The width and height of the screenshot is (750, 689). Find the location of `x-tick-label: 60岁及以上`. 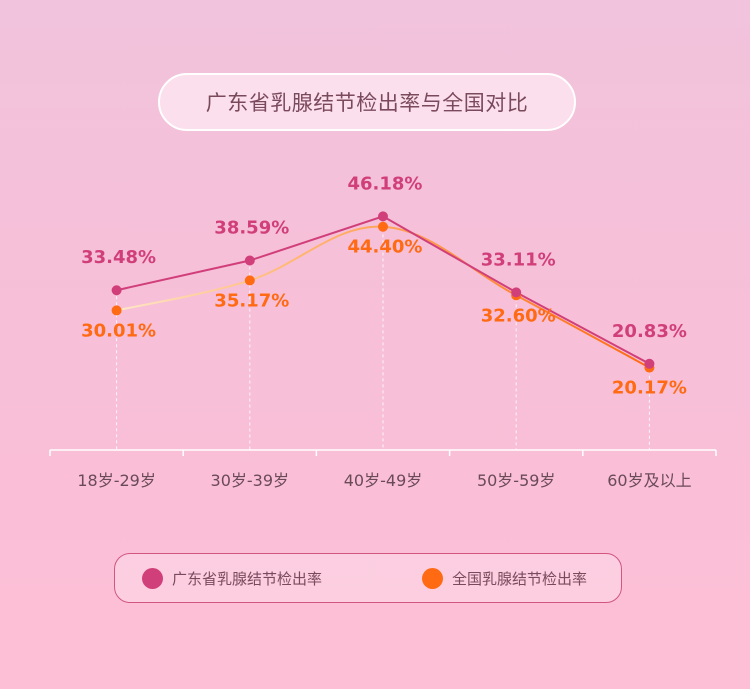

x-tick-label: 60岁及以上 is located at coordinates (649, 480).